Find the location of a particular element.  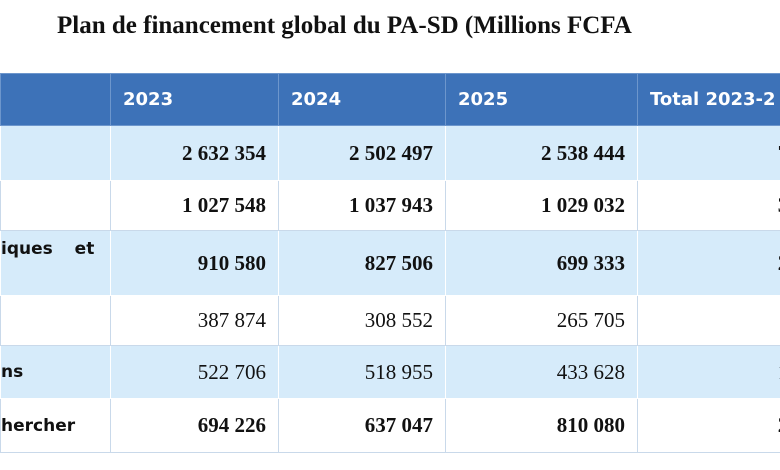

header-cell: 2025 is located at coordinates (541, 99).